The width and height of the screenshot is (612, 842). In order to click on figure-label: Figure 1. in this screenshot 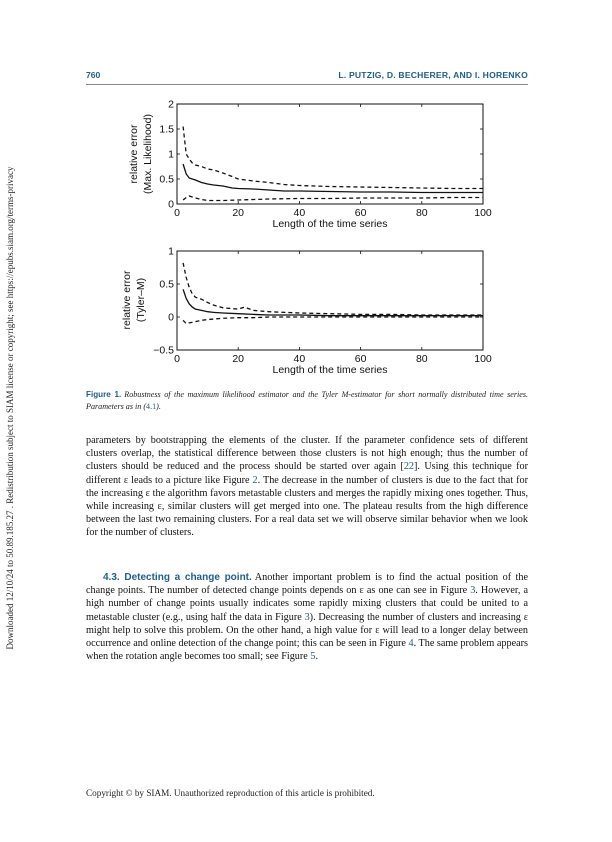, I will do `click(104, 394)`.